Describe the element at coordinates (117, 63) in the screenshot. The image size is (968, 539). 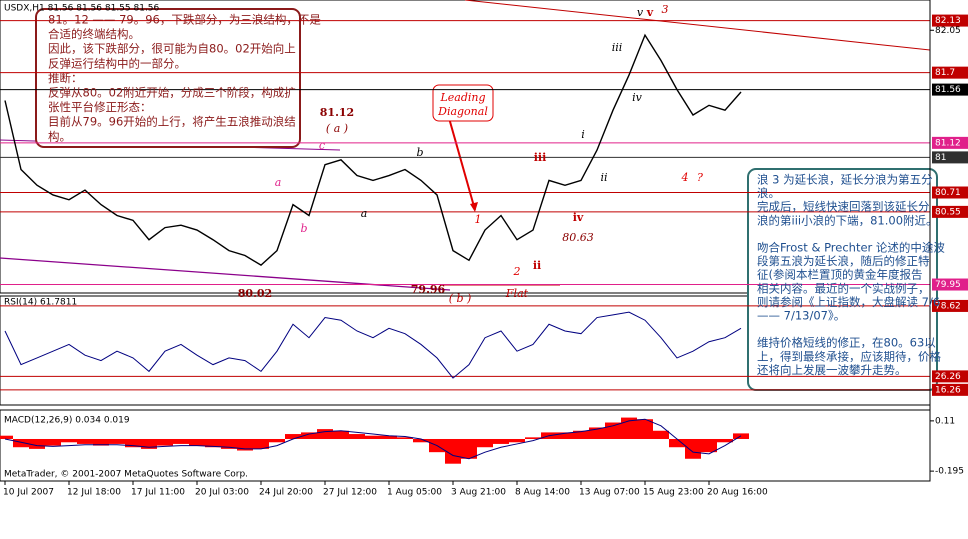
I see `note-line: 反弹运行结构中的一部分。` at that location.